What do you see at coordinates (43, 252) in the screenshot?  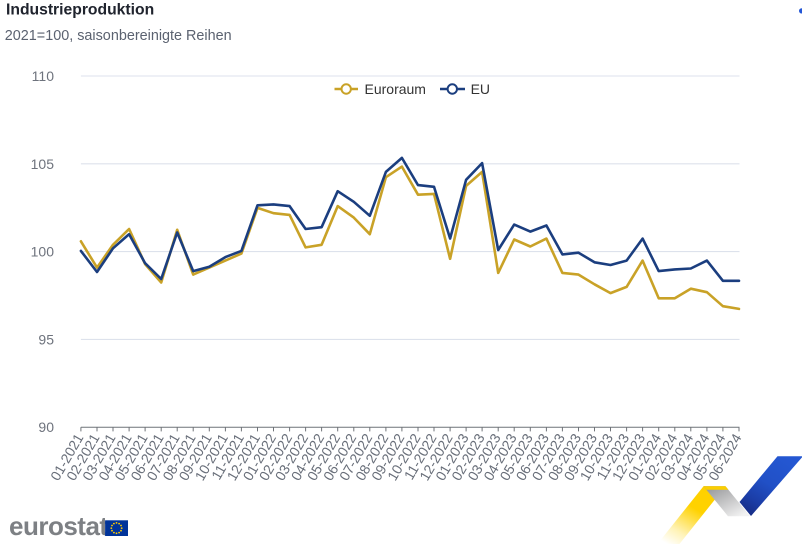 I see `svg-text: 100` at bounding box center [43, 252].